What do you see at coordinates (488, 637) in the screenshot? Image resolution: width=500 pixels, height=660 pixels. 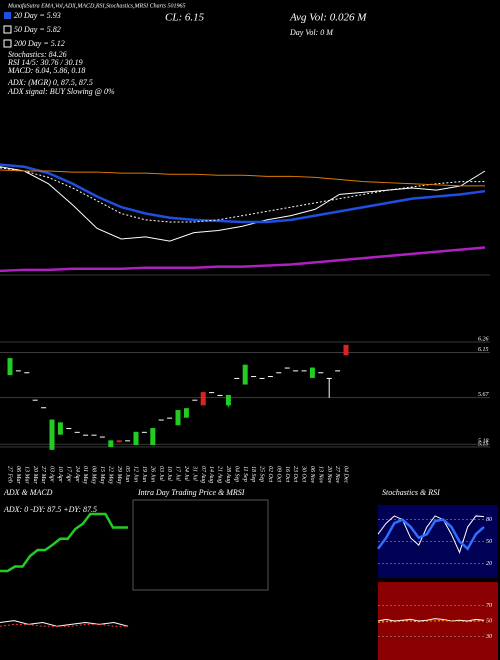 I see `y-tick-label: 30` at bounding box center [488, 637].